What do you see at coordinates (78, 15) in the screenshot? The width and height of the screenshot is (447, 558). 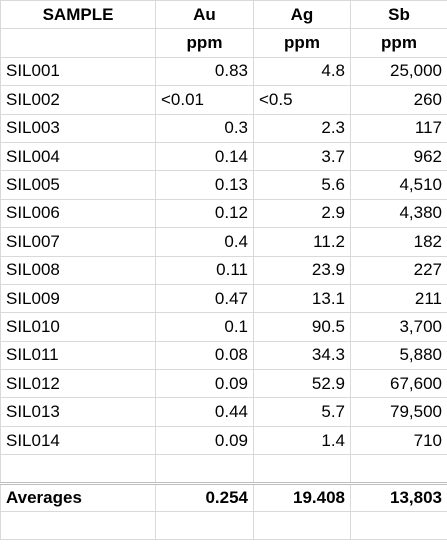 I see `cell: SAMPLE` at bounding box center [78, 15].